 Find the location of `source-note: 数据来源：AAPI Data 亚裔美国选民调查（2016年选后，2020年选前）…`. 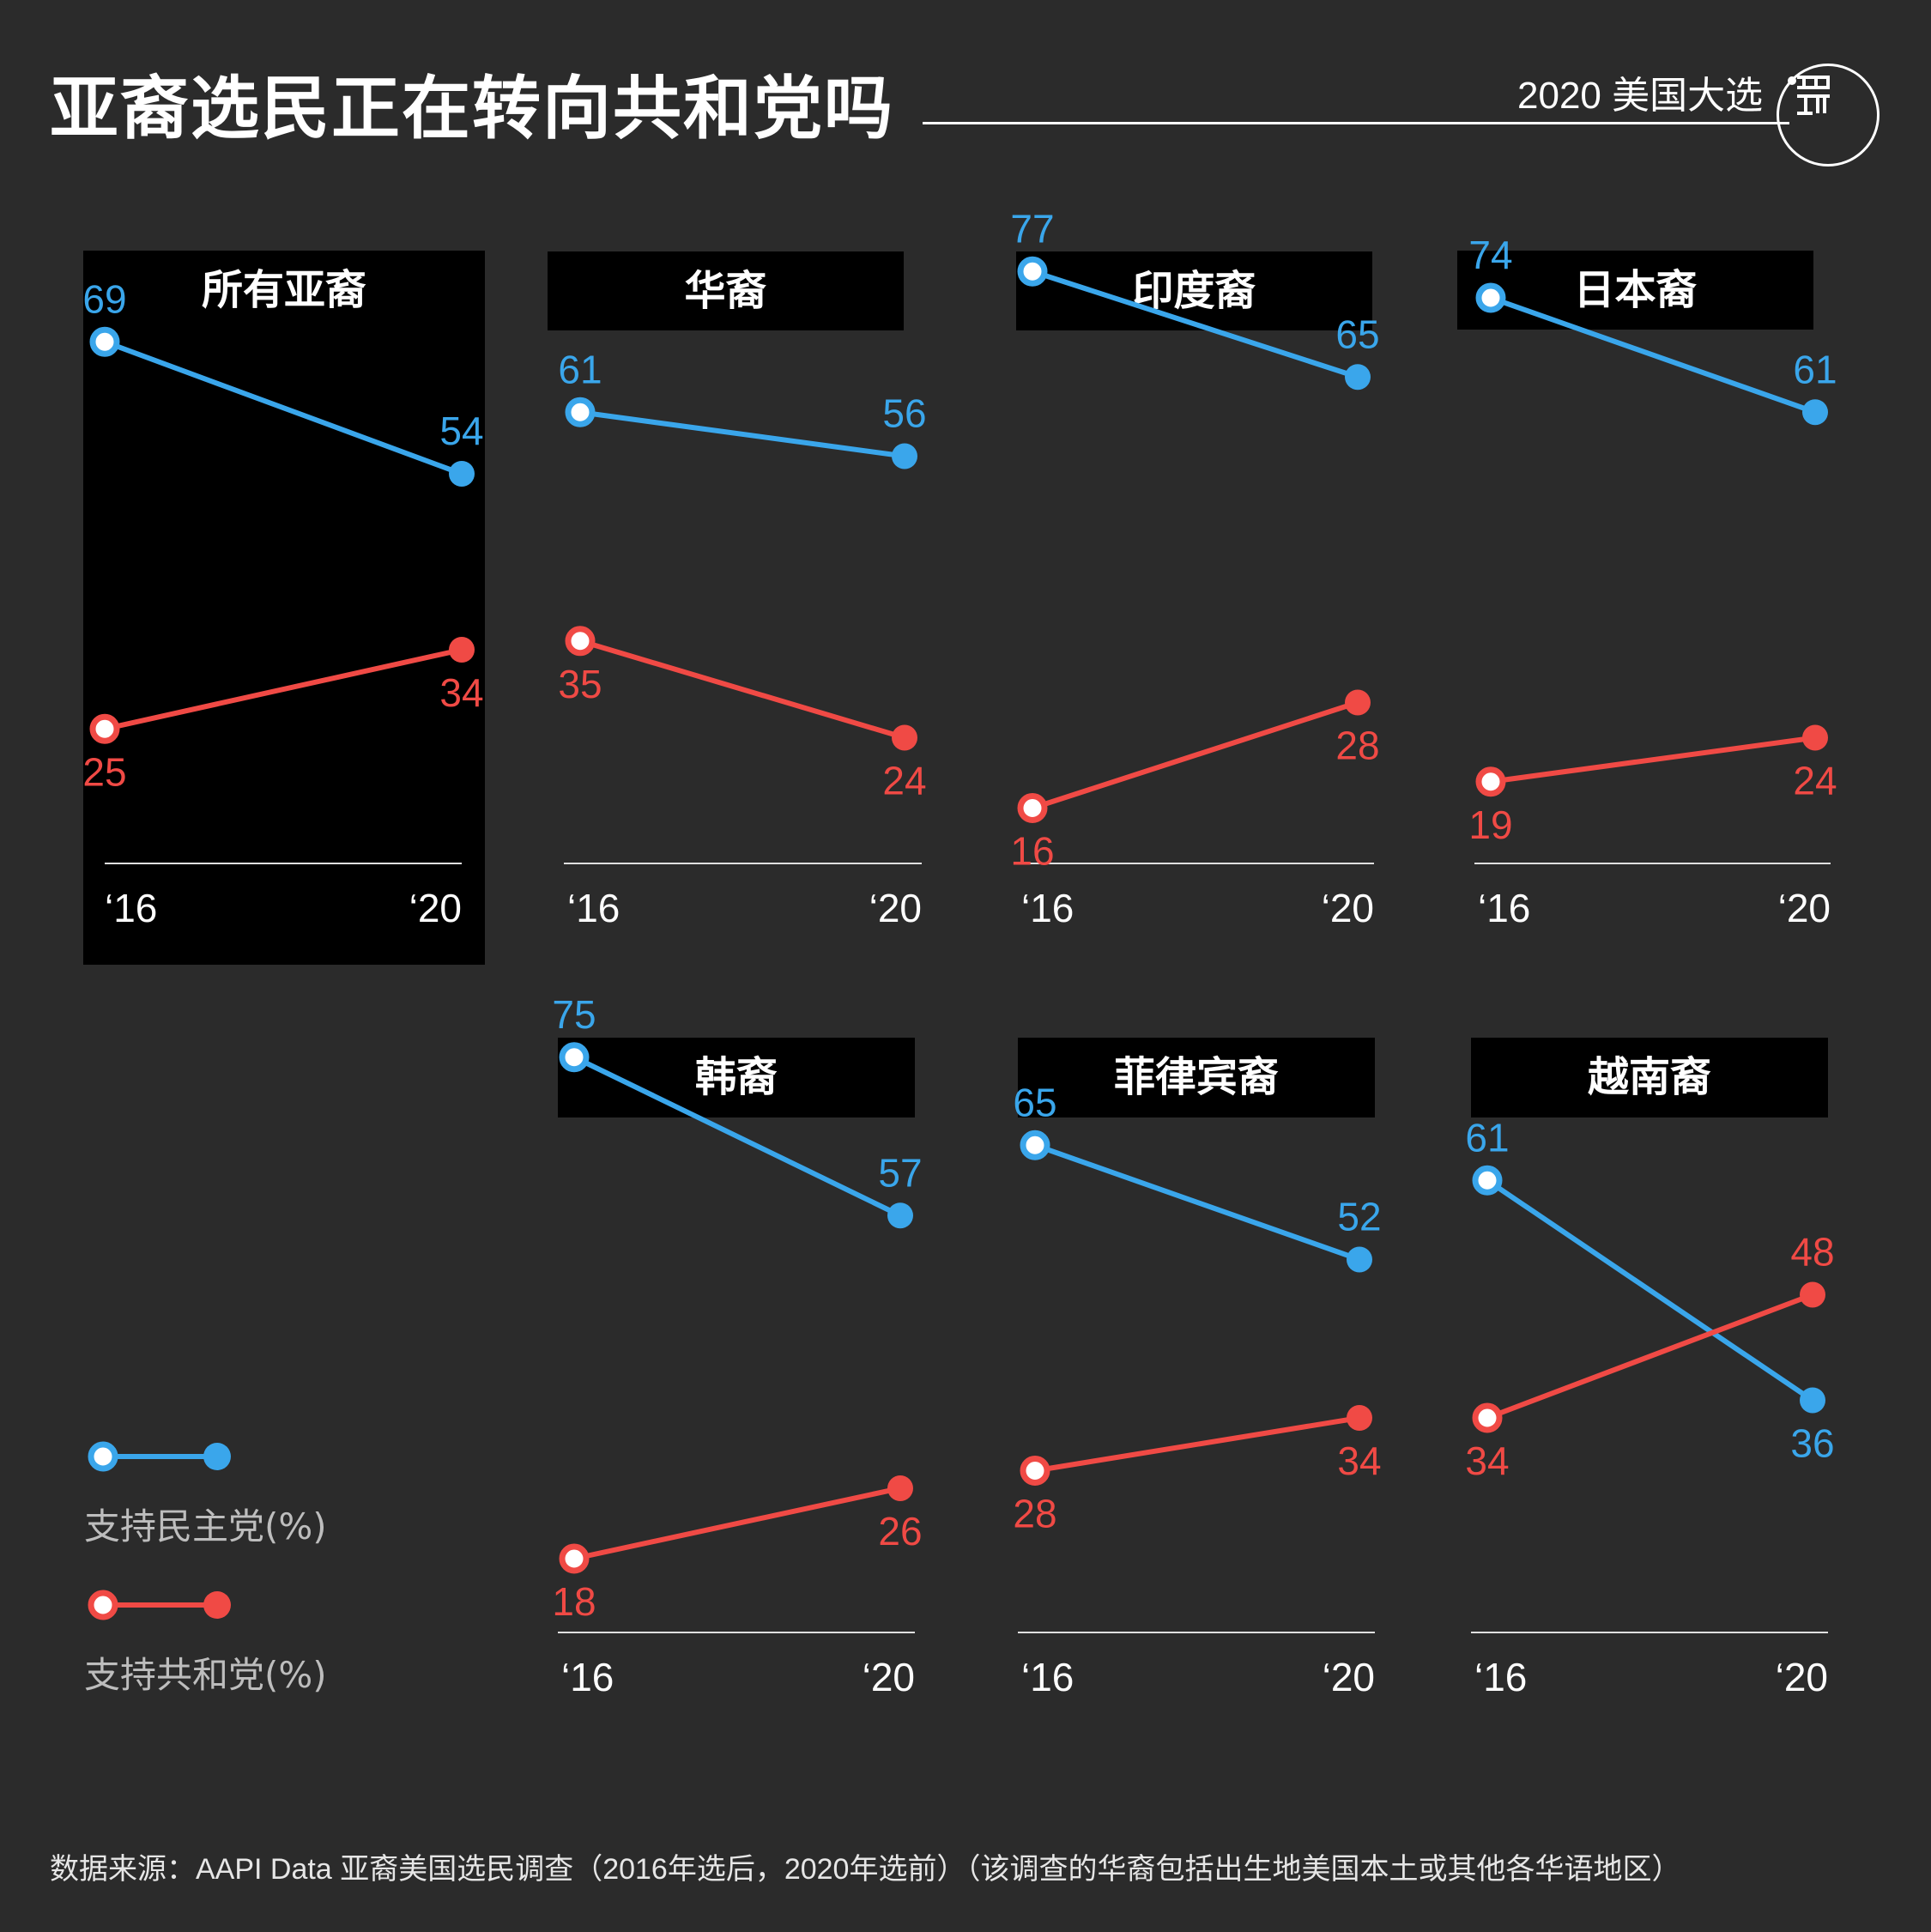

source-note: 数据来源：AAPI Data 亚裔美国选民调查（2016年选后，2020年选前）… is located at coordinates (865, 1870).